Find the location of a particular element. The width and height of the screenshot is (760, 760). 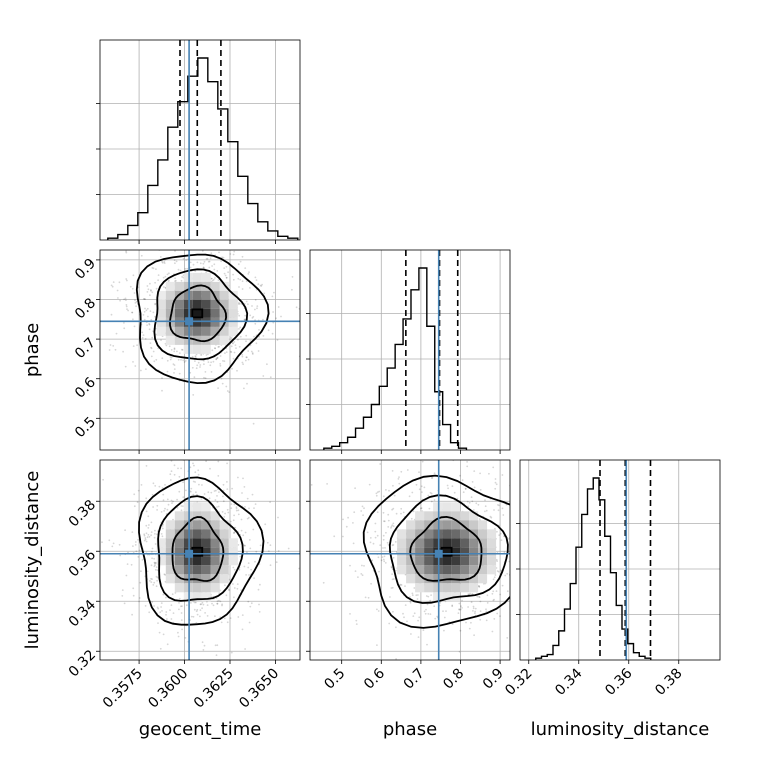

pair-panel-phase-vs-luminosity-distance is located at coordinates (408, 561).